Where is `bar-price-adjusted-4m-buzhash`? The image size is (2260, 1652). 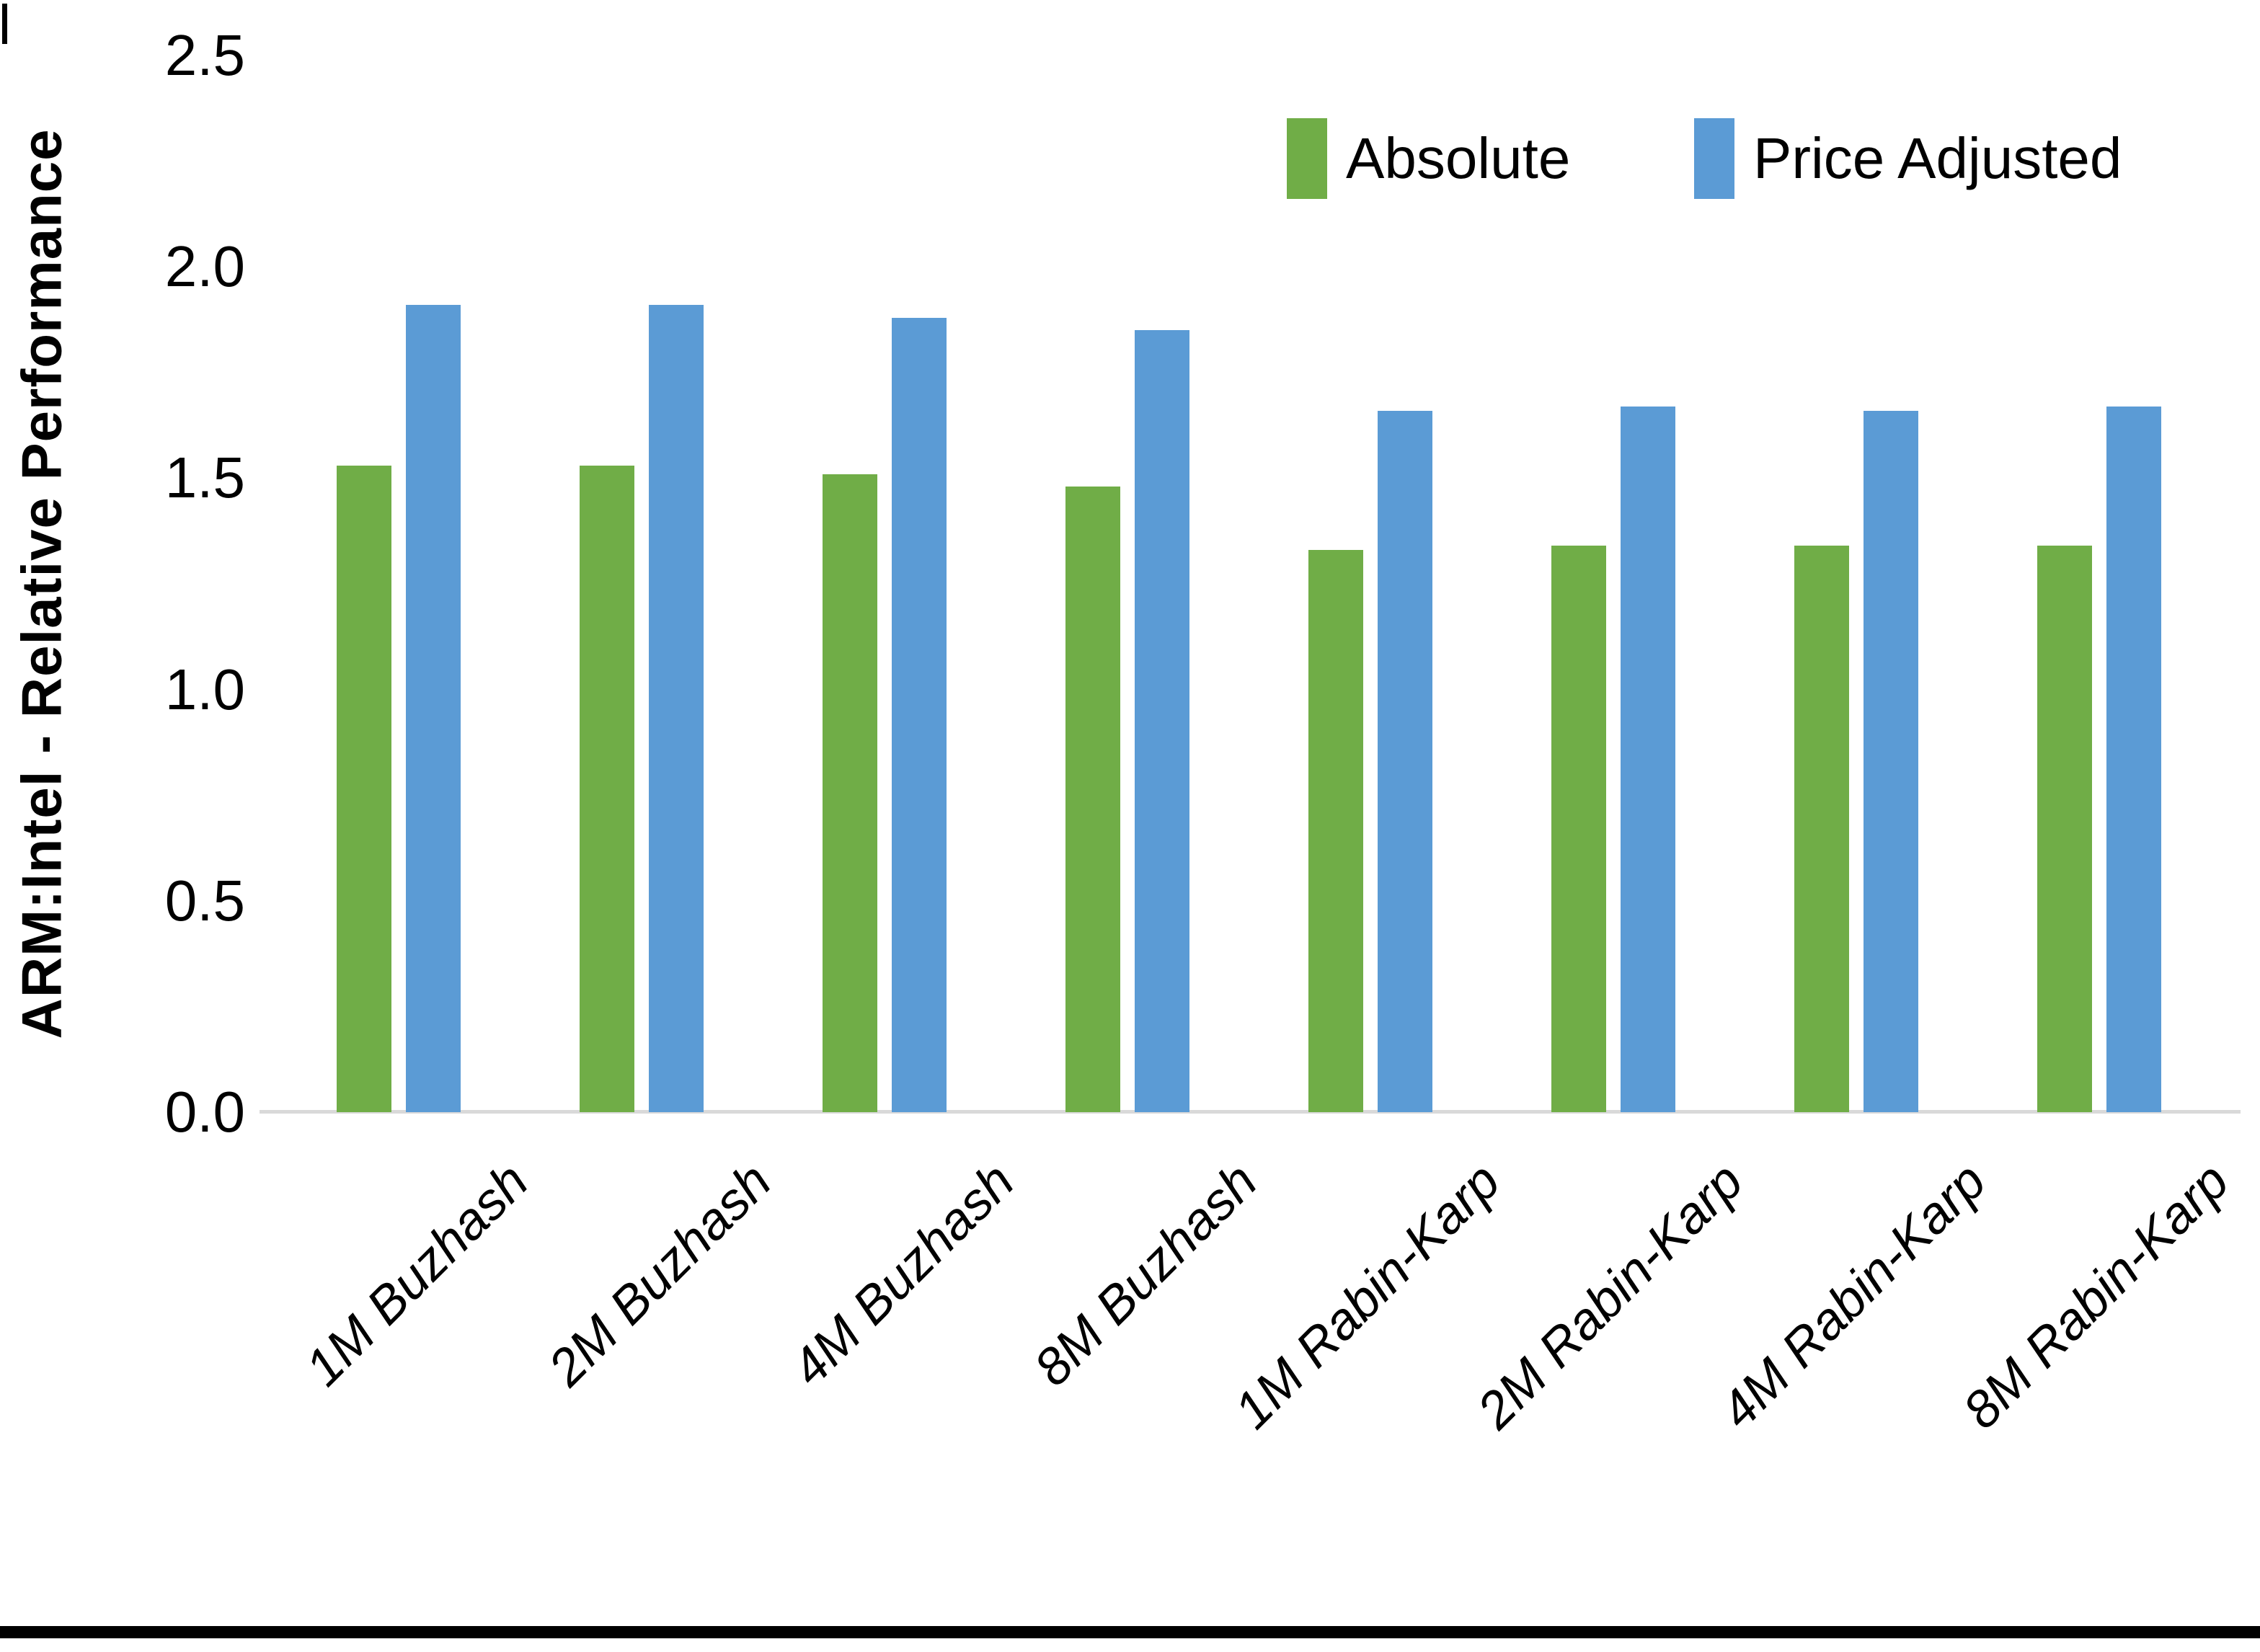
bar-price-adjusted-4m-buzhash is located at coordinates (920, 715).